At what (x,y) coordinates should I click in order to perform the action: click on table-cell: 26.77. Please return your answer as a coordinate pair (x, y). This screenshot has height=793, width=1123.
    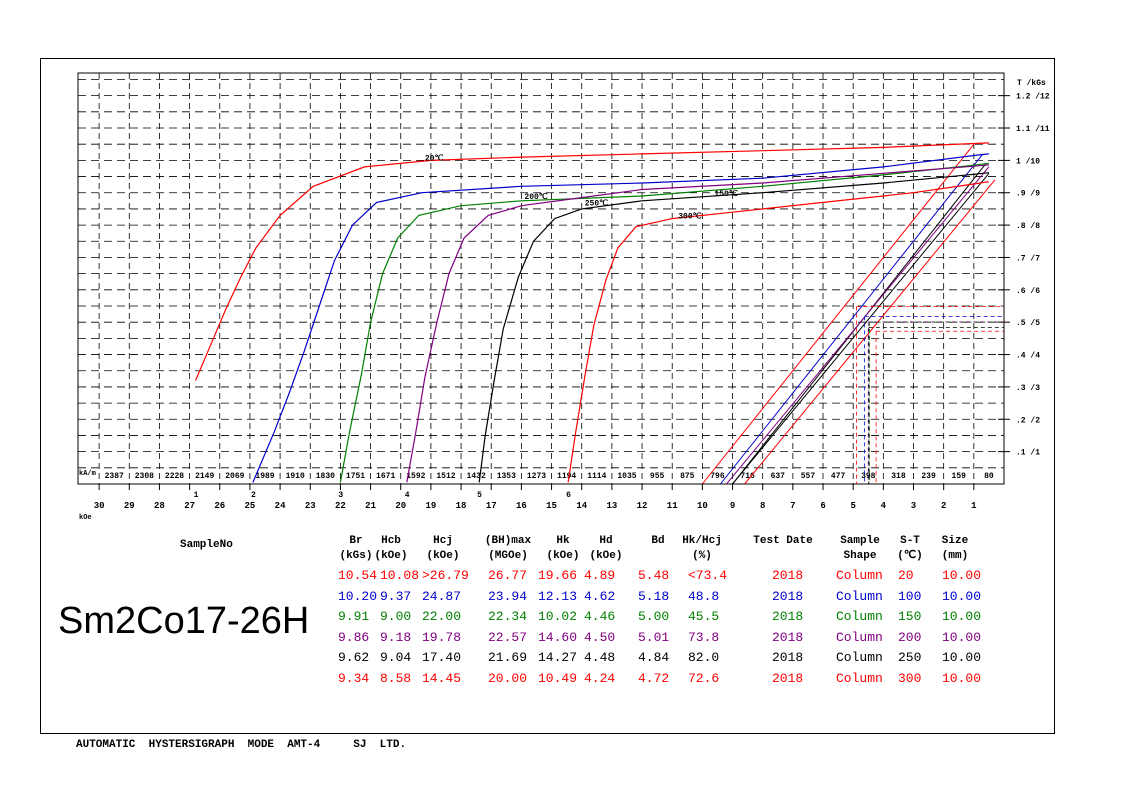
    Looking at the image, I should click on (508, 575).